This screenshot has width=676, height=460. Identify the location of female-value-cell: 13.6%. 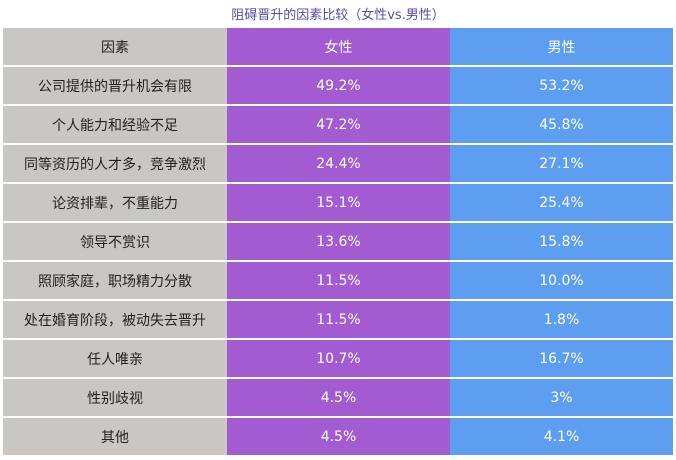
(338, 242).